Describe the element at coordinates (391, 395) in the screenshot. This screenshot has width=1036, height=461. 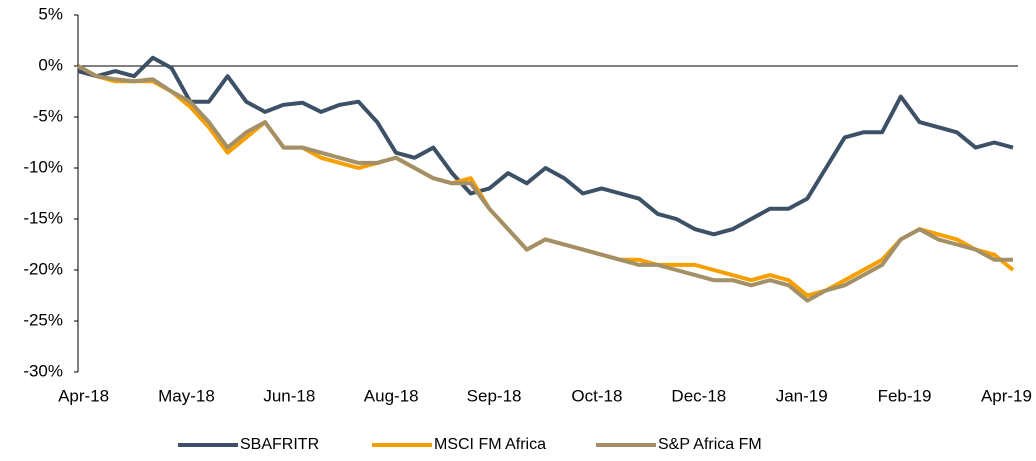
I see `x-tick-label: Aug-18` at that location.